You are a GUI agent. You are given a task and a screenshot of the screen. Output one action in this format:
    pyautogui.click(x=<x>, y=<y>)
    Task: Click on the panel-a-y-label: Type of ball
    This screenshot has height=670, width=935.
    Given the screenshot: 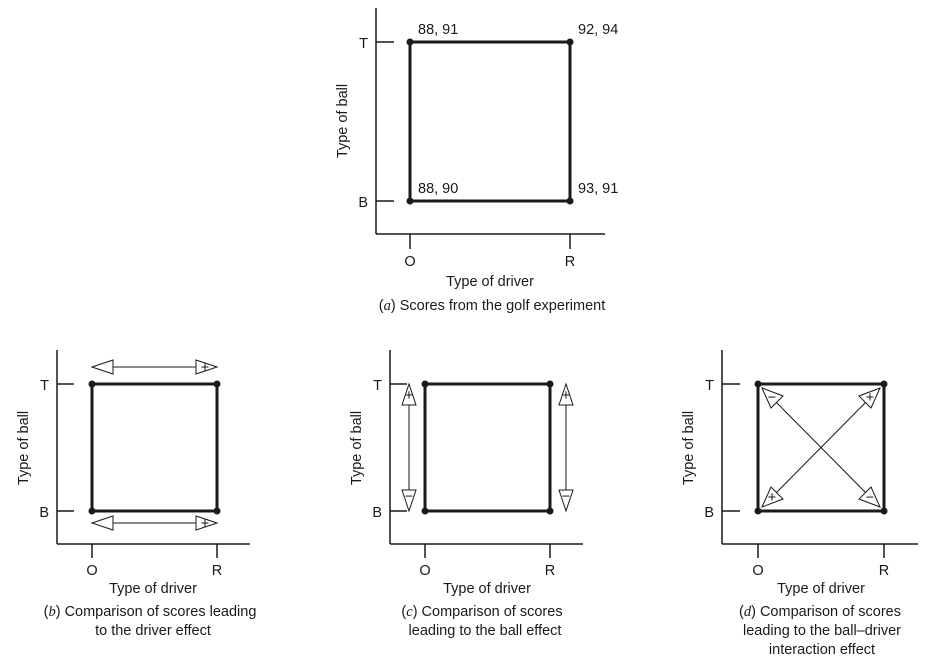 What is the action you would take?
    pyautogui.click(x=343, y=121)
    